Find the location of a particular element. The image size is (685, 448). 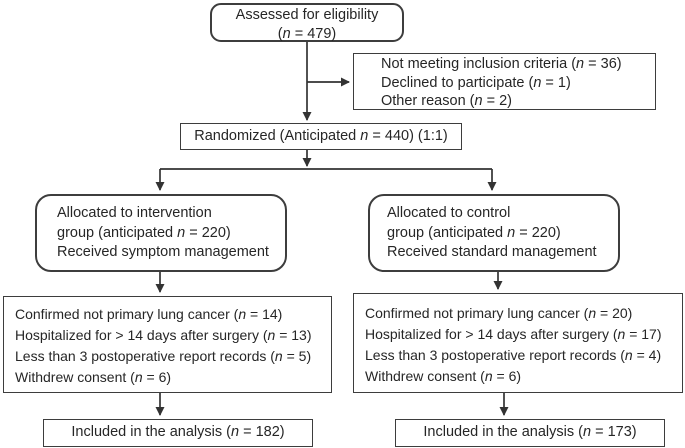

allocation-intervention-line-2: group (anticipated n = 220) is located at coordinates (144, 232).